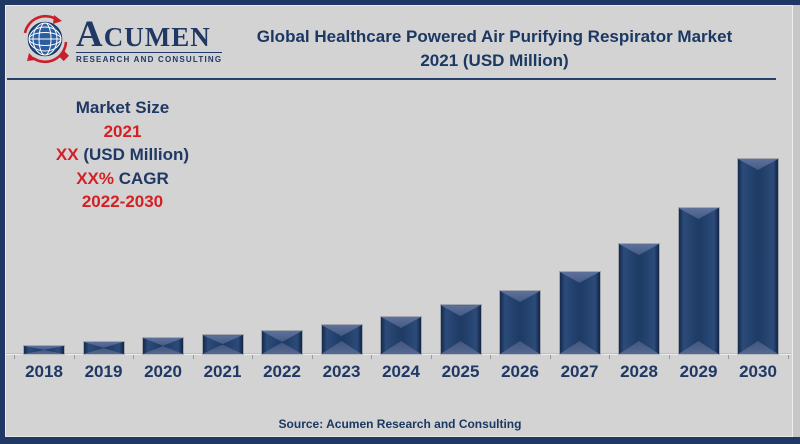 This screenshot has width=800, height=444. I want to click on logo-text: ACUMEN RESEARCH AND CONSULTING, so click(149, 38).